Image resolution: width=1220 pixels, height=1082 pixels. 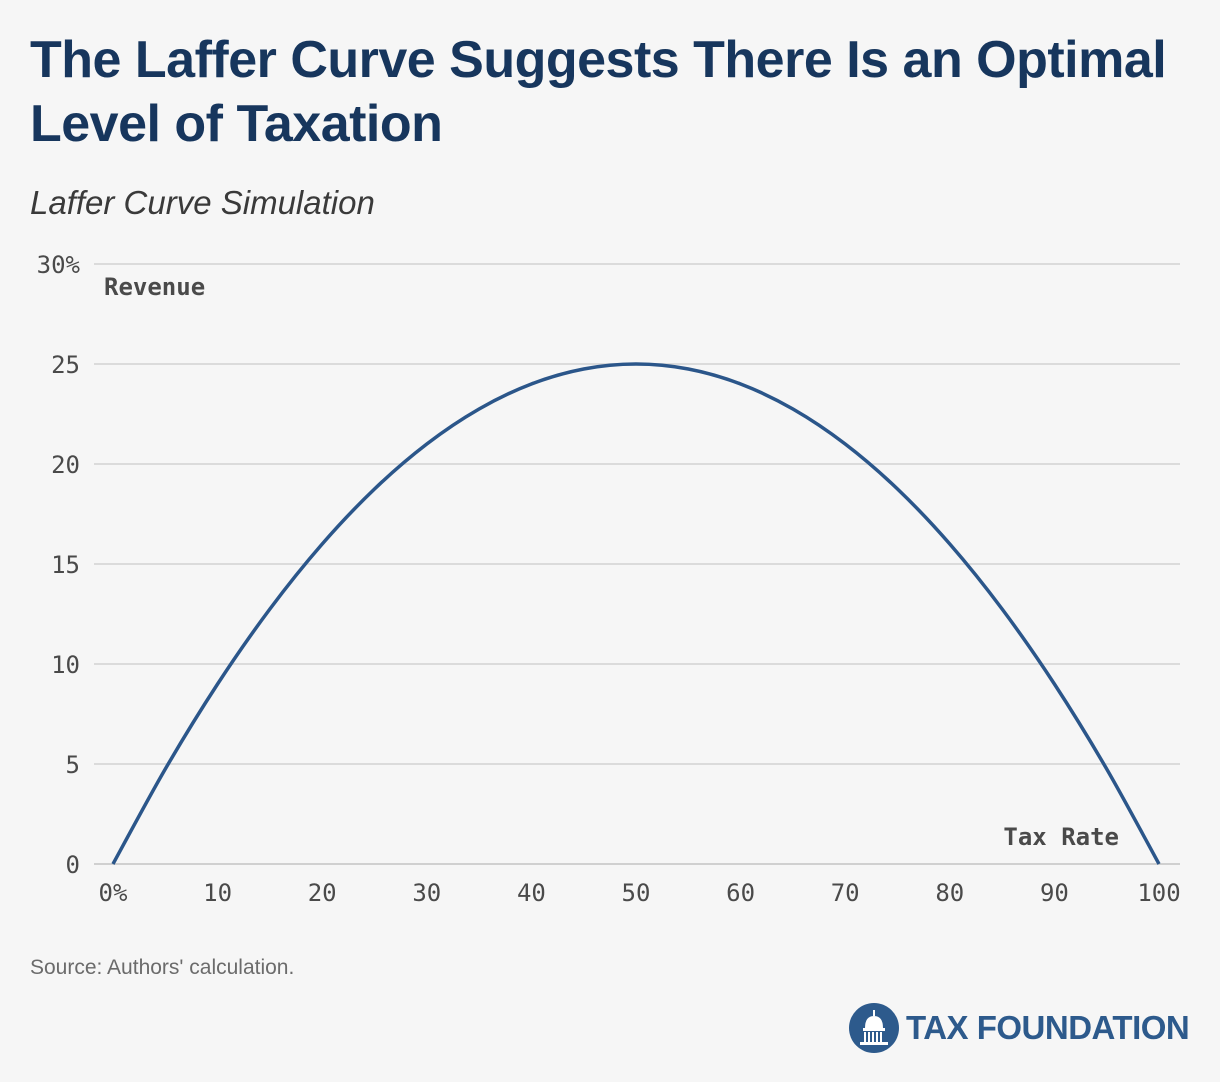 I want to click on x-tick-label: 20, so click(x=322, y=893).